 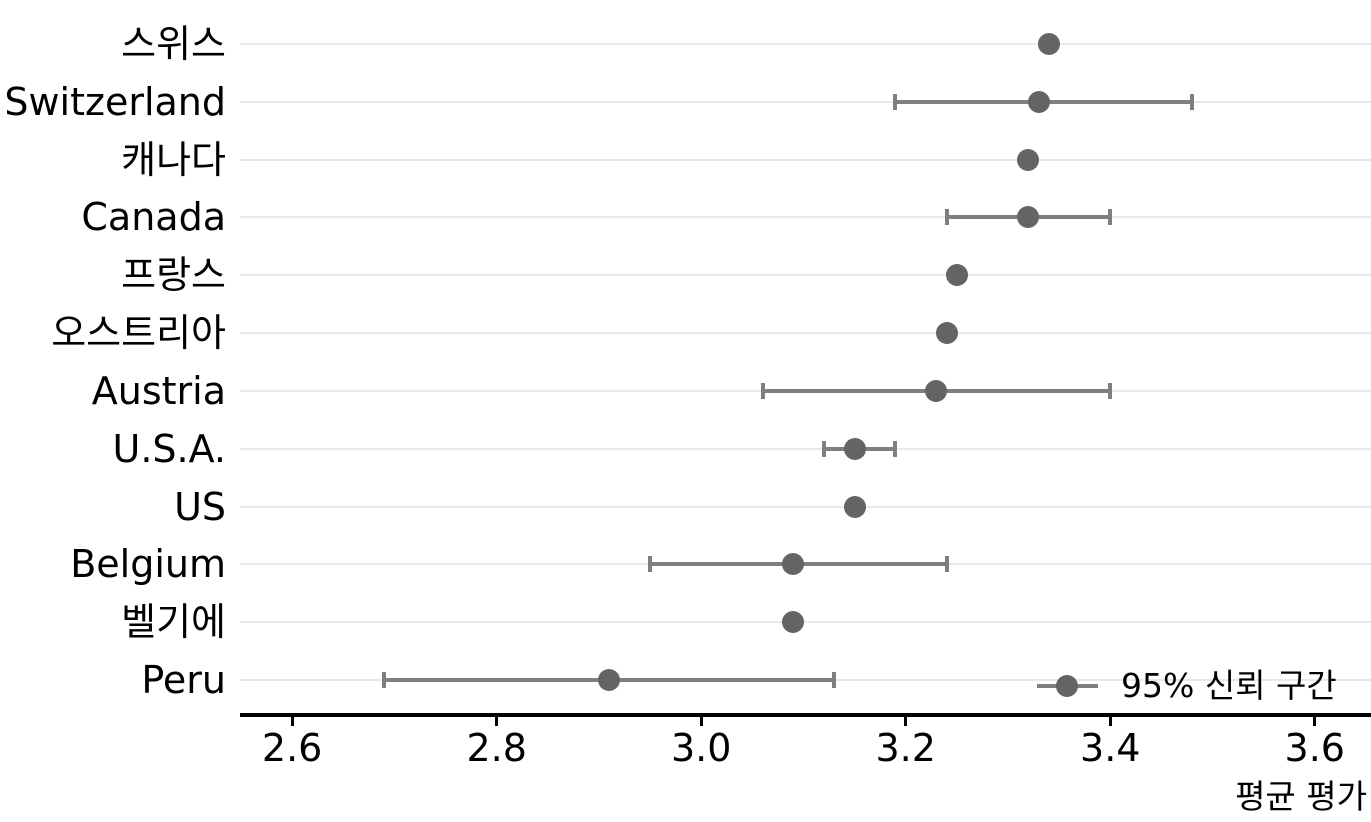 What do you see at coordinates (138, 333) in the screenshot?
I see `category-label: 오스트리아` at bounding box center [138, 333].